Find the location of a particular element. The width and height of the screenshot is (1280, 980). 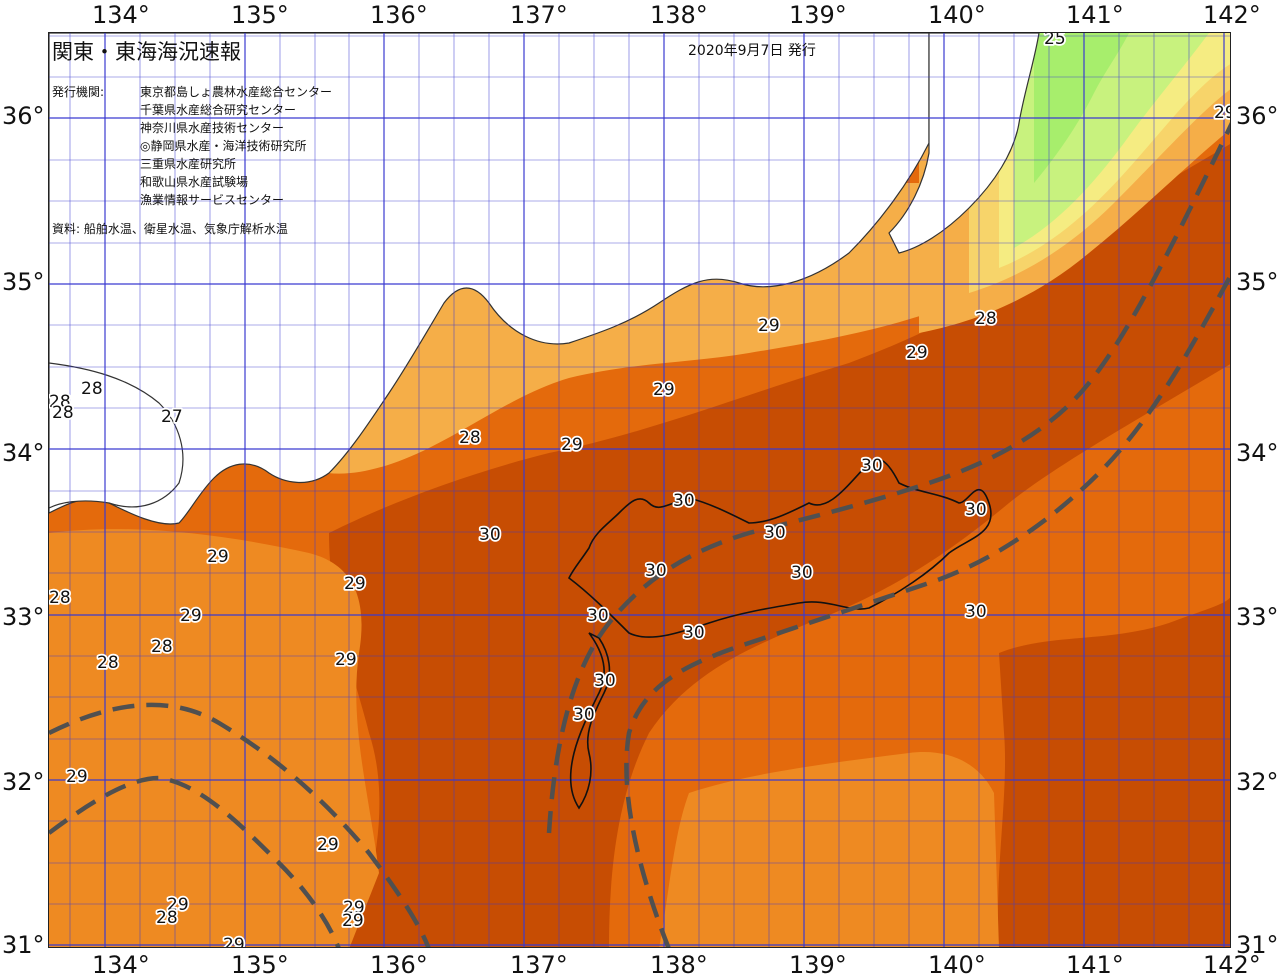

isotherm-30-contour is located at coordinates (779, 548).